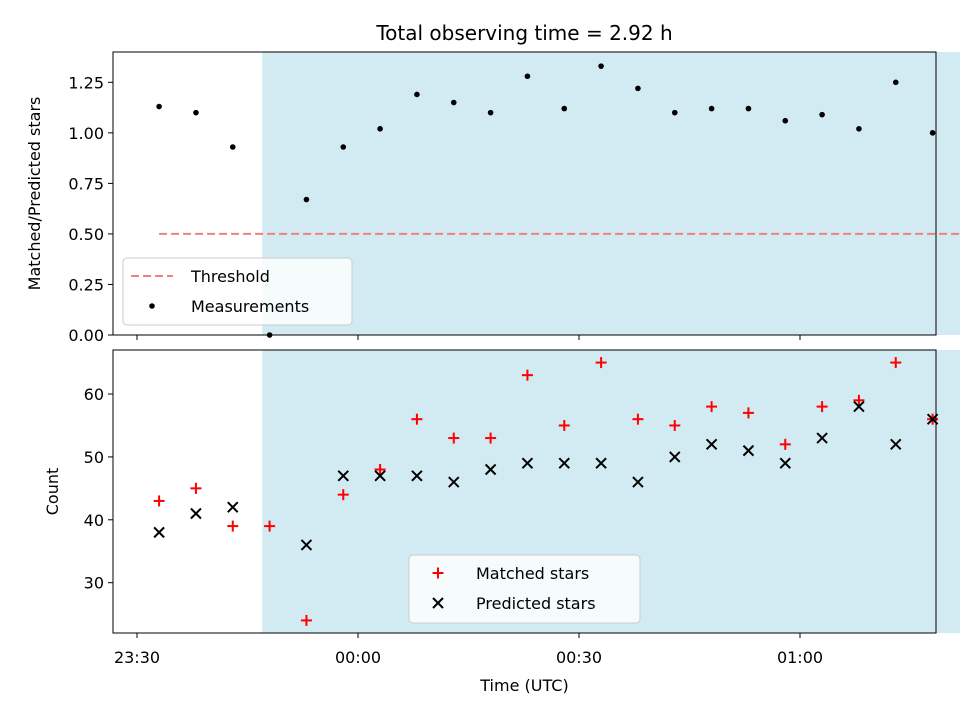 The image size is (960, 720). Describe the element at coordinates (438, 603) in the screenshot. I see `legend-predicted-swatch` at that location.